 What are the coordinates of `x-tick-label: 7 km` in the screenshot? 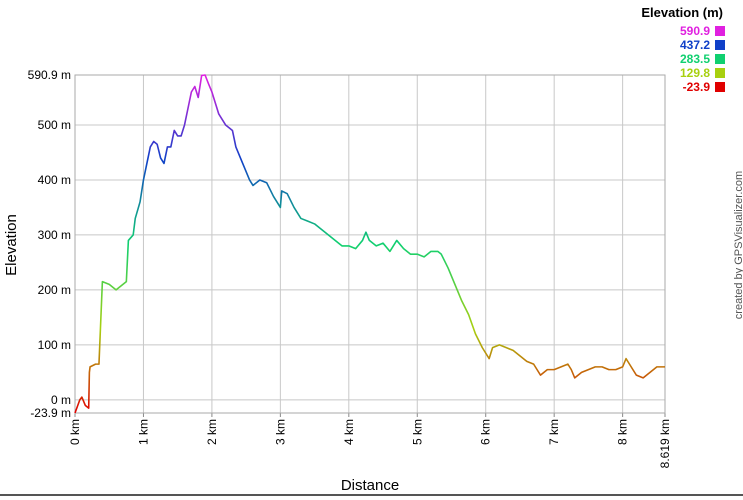 It's located at (554, 432).